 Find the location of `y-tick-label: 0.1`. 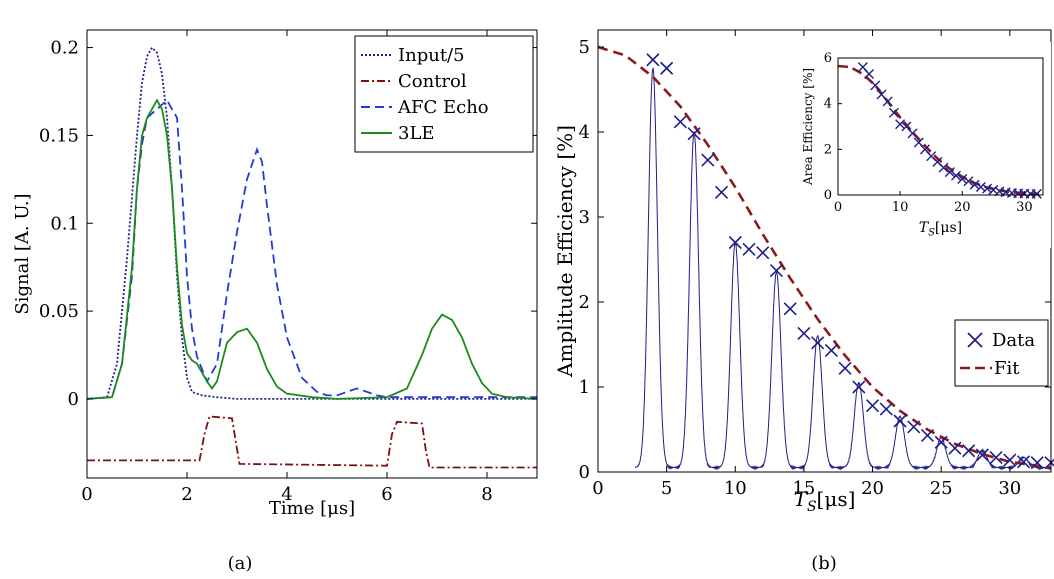

y-tick-label: 0.1 is located at coordinates (64, 223).